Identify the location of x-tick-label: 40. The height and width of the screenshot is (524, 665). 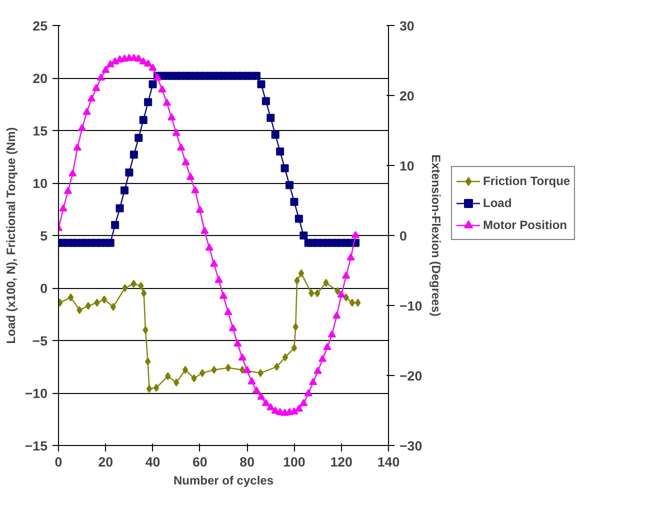
(152, 462).